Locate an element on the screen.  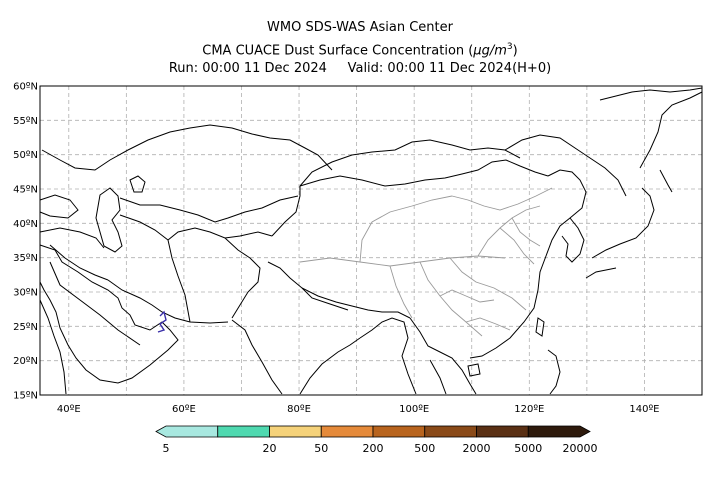
dust-patch is located at coordinates (162, 321).